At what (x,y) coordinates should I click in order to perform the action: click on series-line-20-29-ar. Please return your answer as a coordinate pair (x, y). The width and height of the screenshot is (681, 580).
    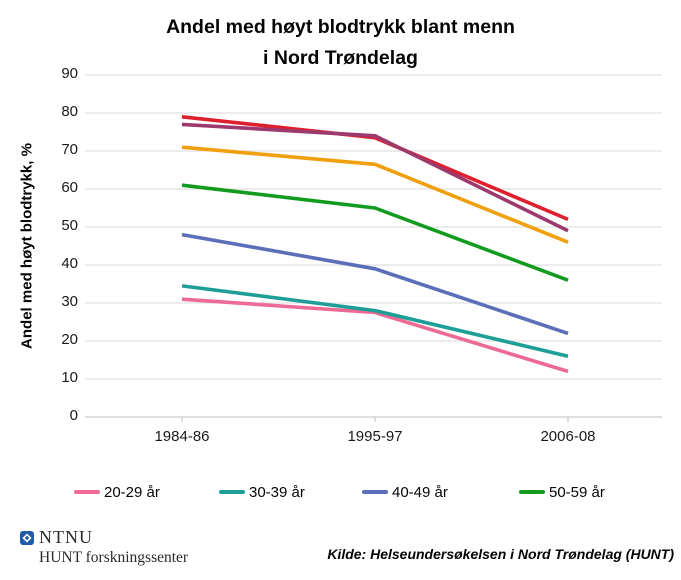
    Looking at the image, I should click on (375, 335).